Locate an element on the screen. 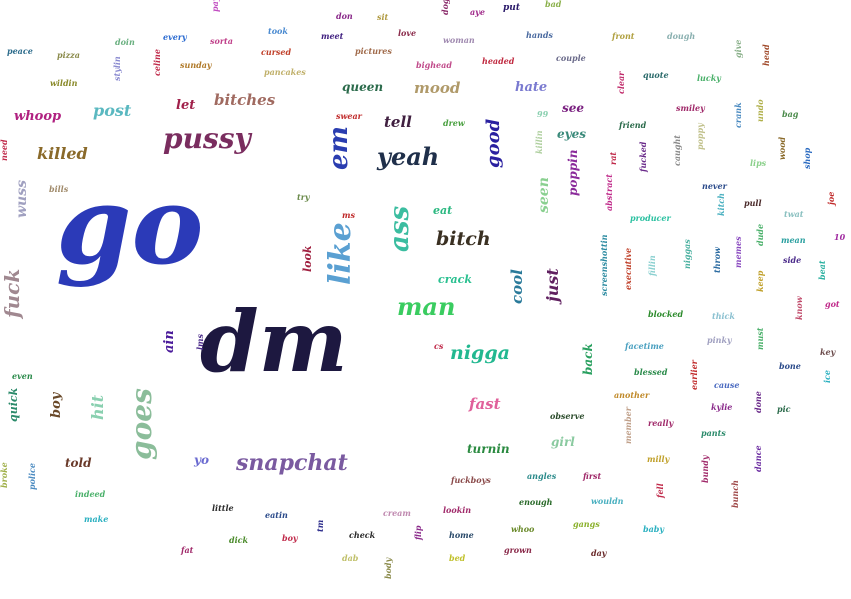 This screenshot has height=599, width=851. cloud-word: whoop is located at coordinates (38, 116).